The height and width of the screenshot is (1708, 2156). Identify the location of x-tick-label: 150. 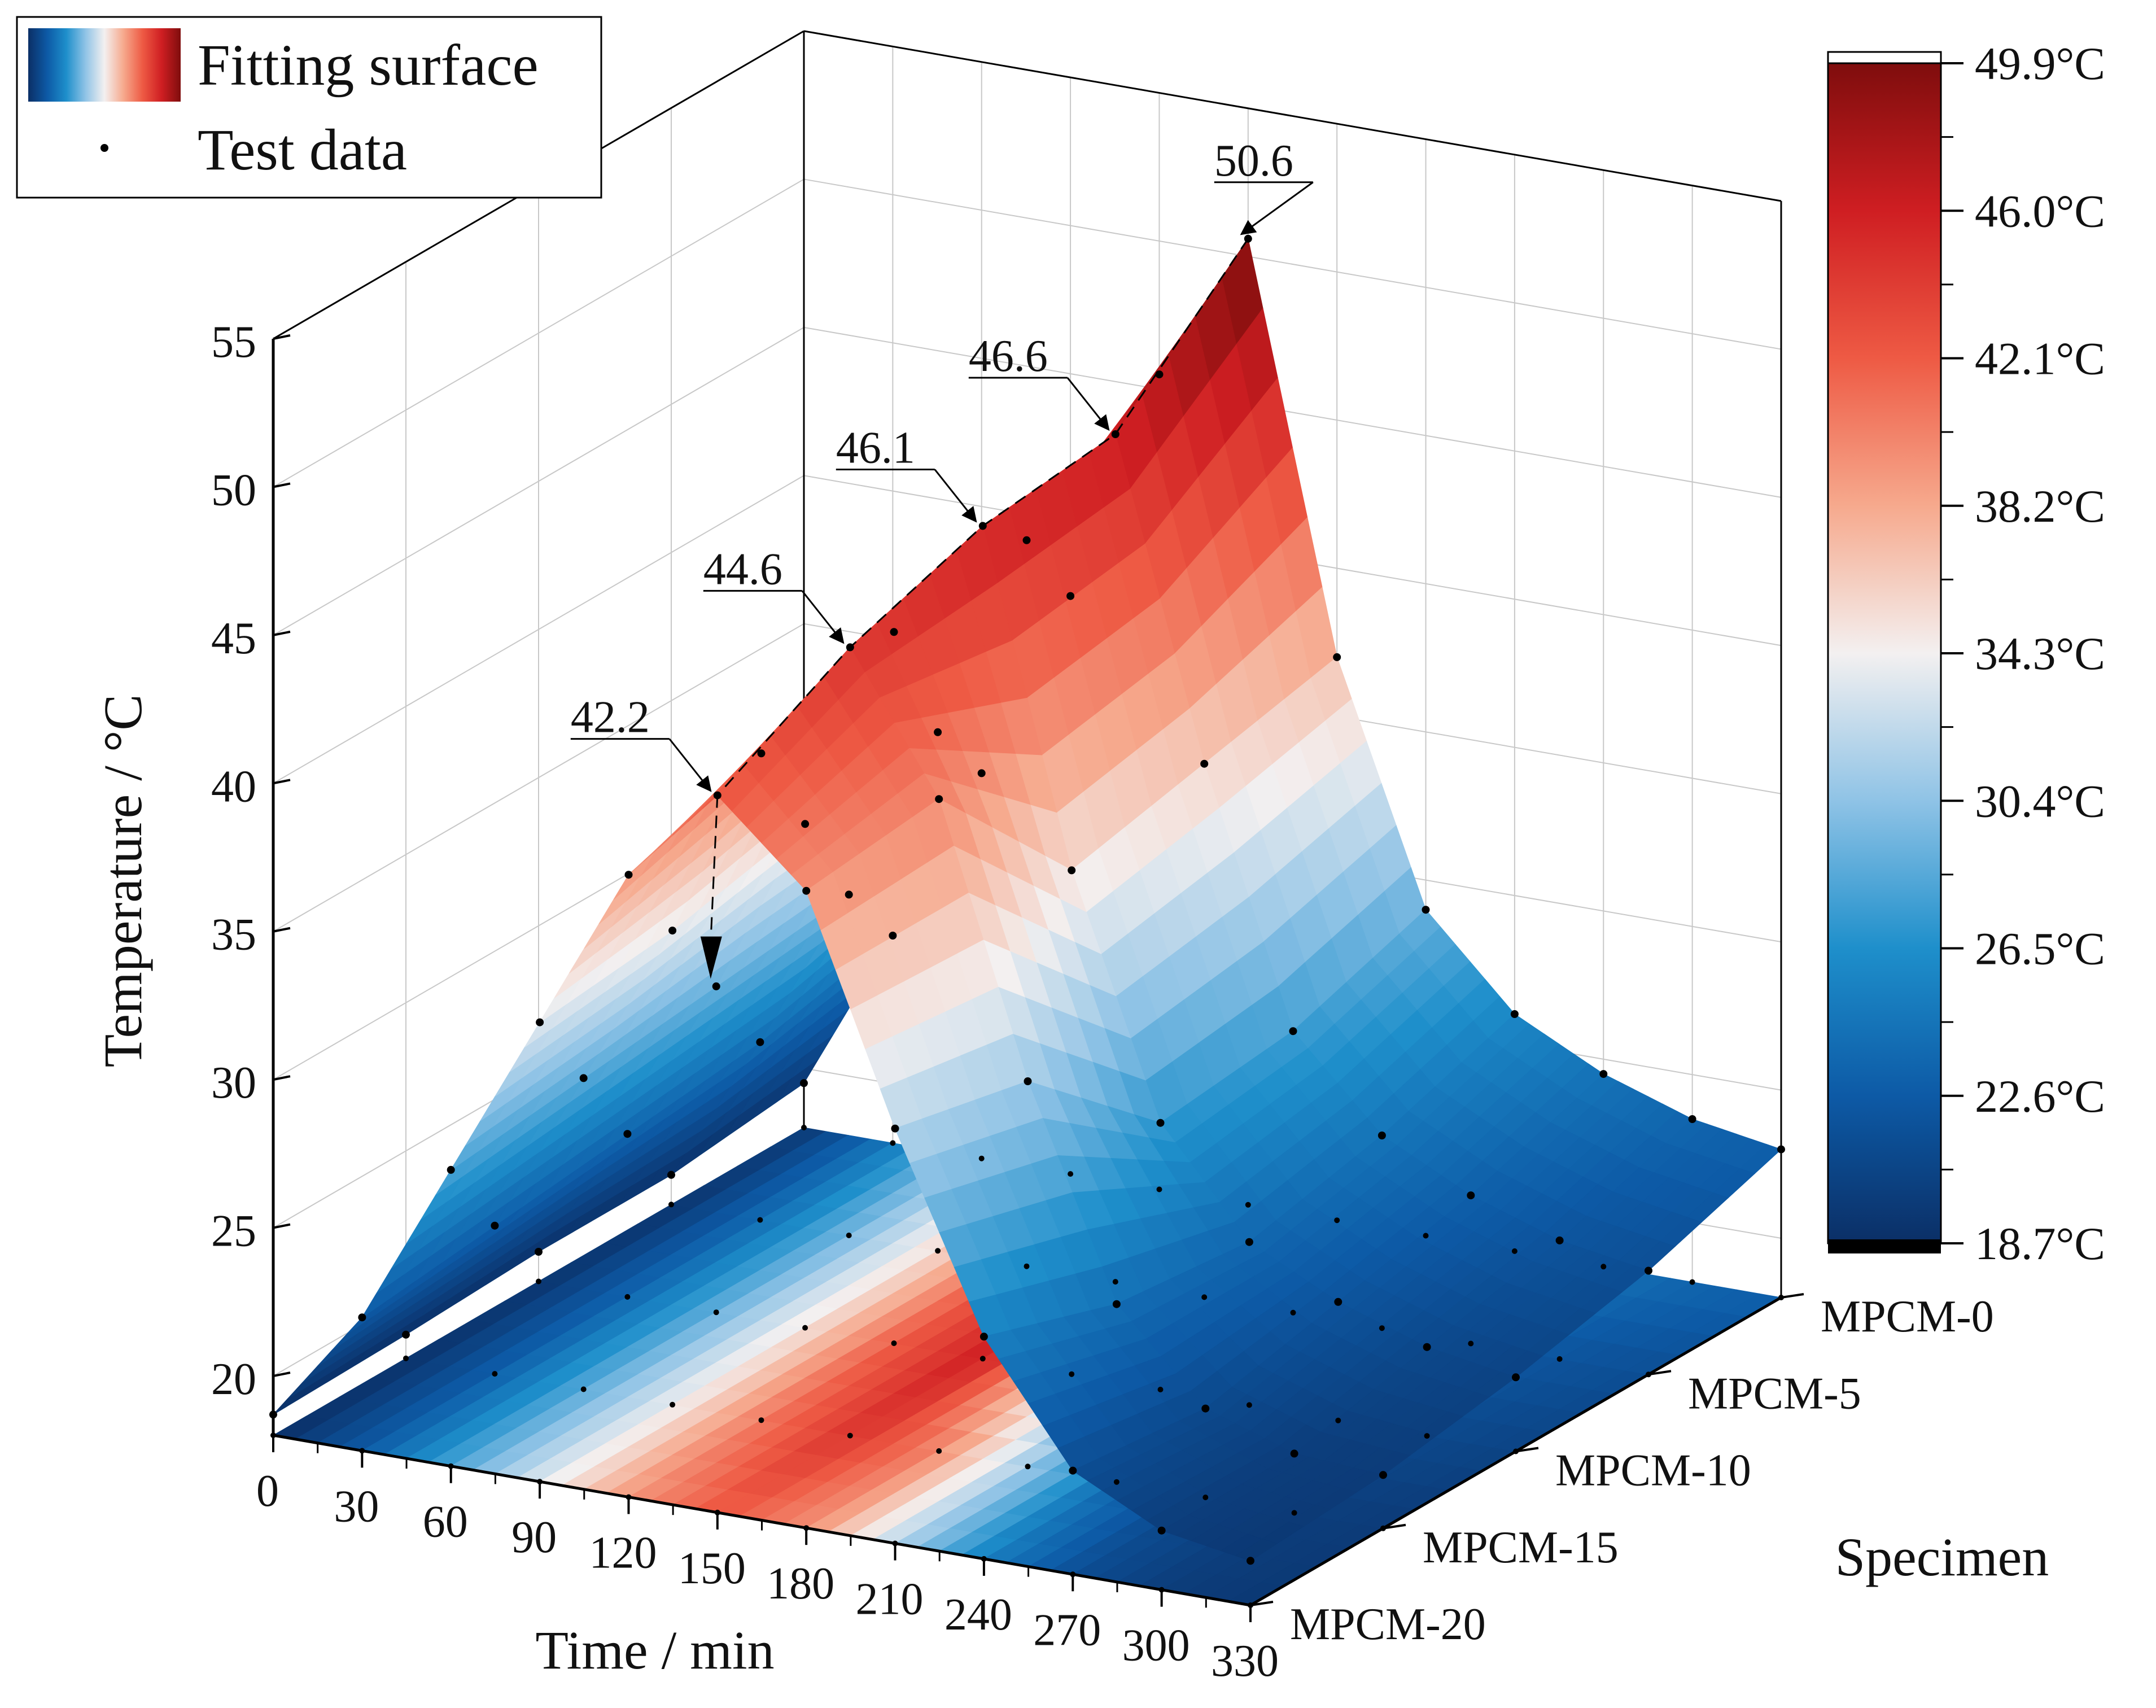
(712, 1568).